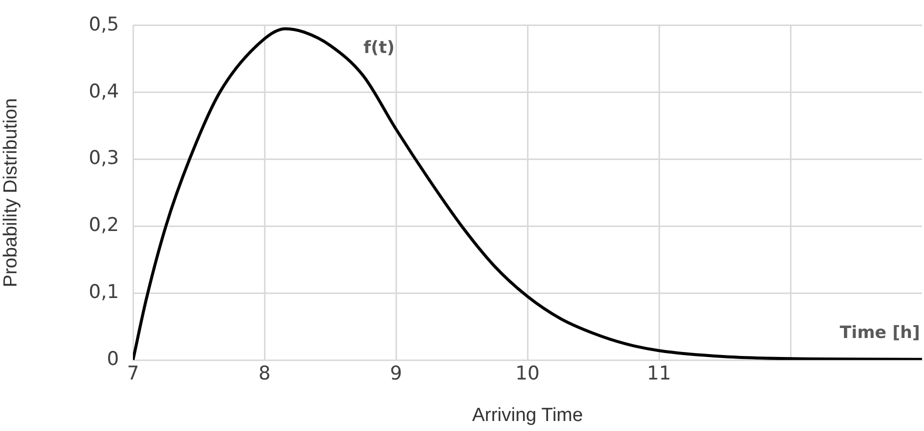 The height and width of the screenshot is (431, 924). I want to click on y-tick-label: 0,1, so click(103, 292).